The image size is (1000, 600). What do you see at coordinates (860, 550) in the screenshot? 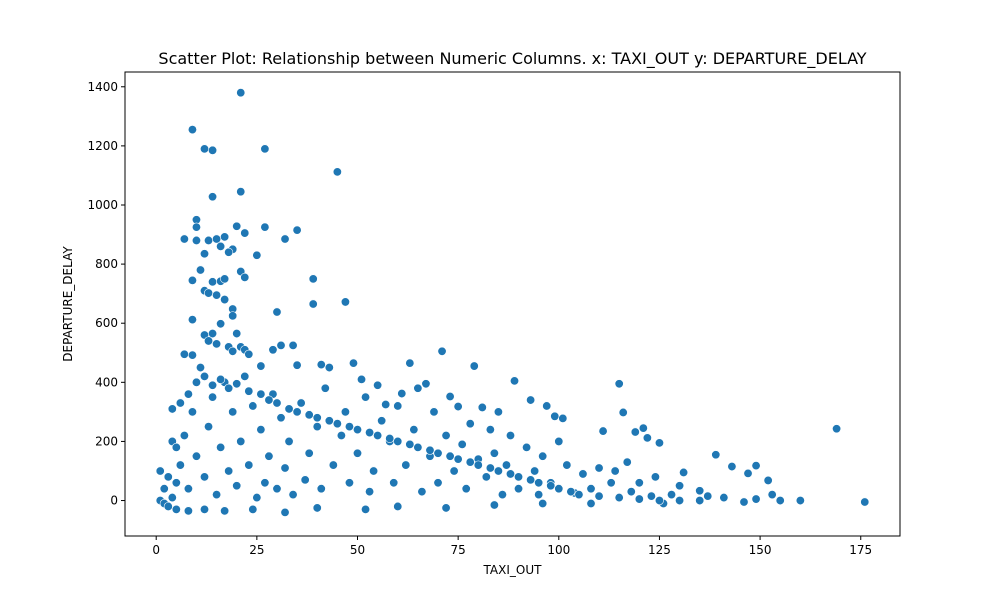
I see `x-tick-label: 175` at bounding box center [860, 550].